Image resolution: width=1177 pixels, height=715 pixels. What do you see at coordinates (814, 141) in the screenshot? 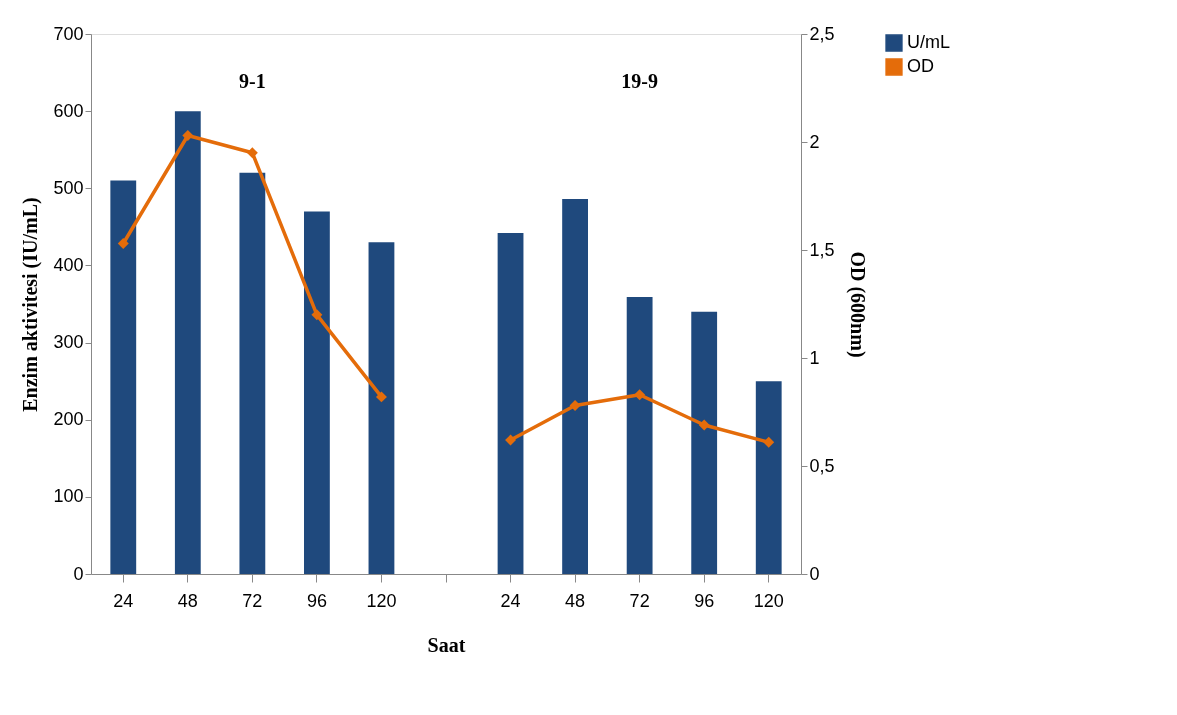
I see `y2-tick-label: 2` at bounding box center [814, 141].